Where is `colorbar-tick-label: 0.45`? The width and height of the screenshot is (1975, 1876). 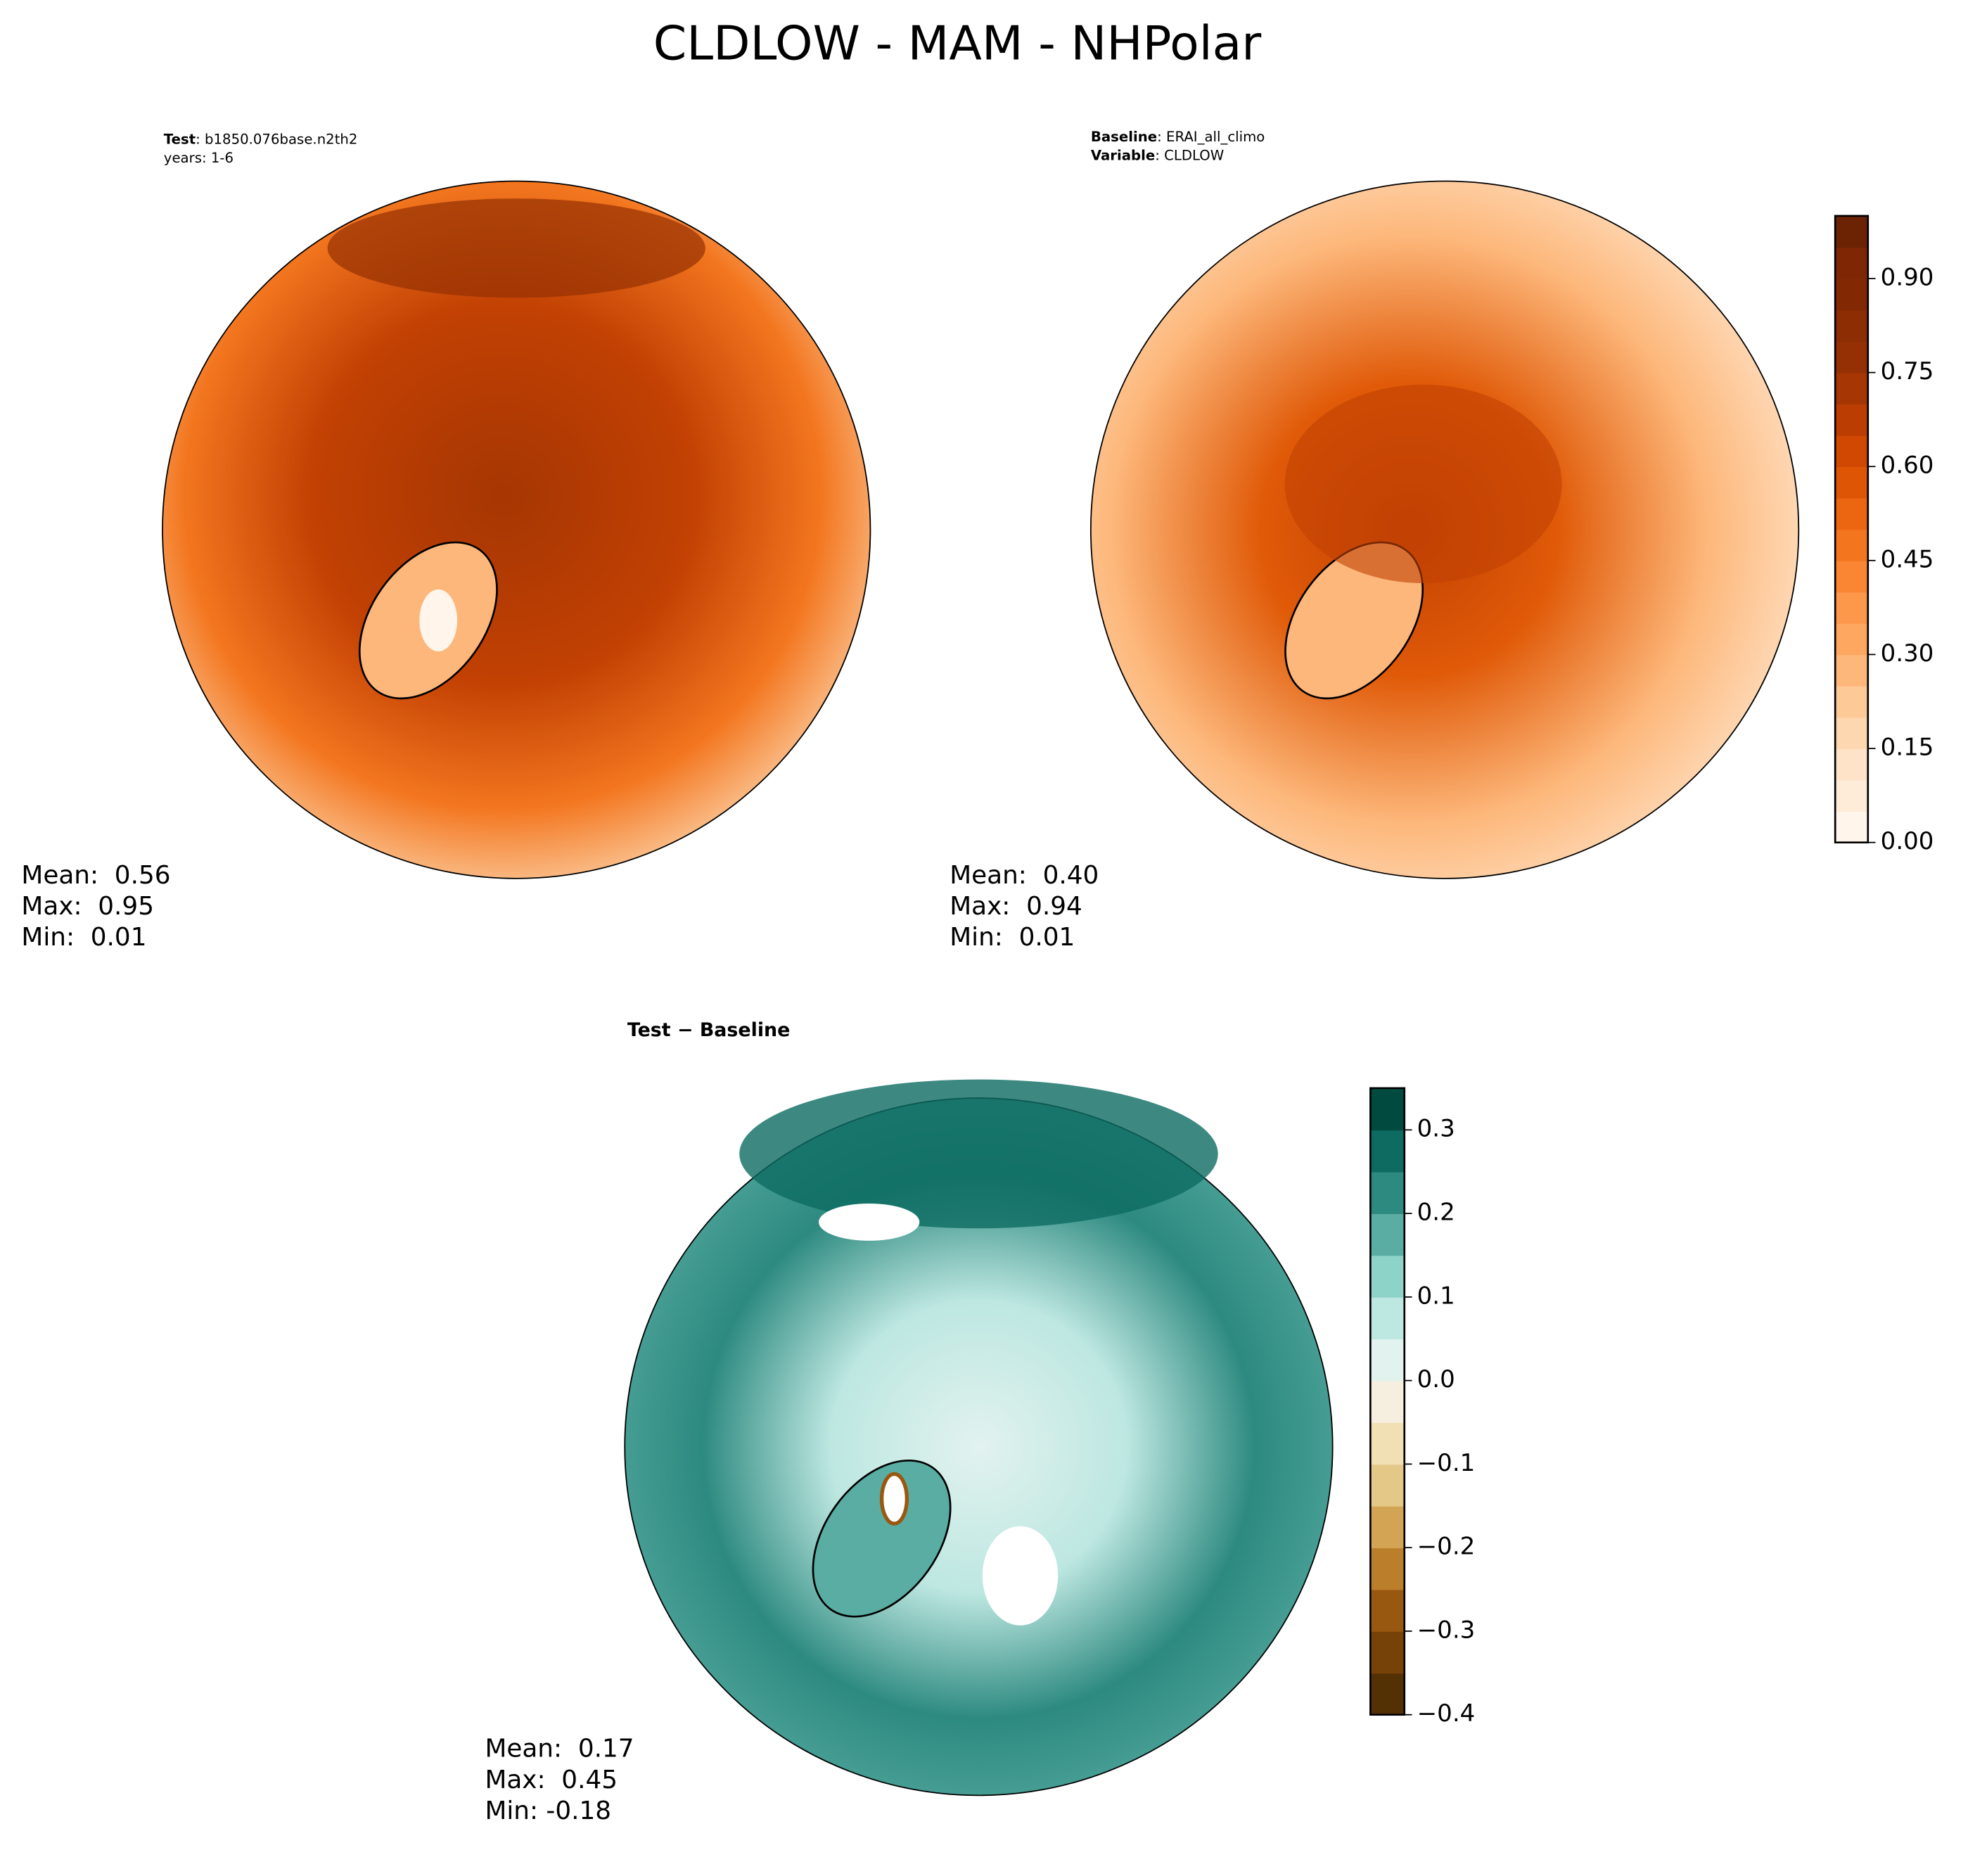 colorbar-tick-label: 0.45 is located at coordinates (1907, 559).